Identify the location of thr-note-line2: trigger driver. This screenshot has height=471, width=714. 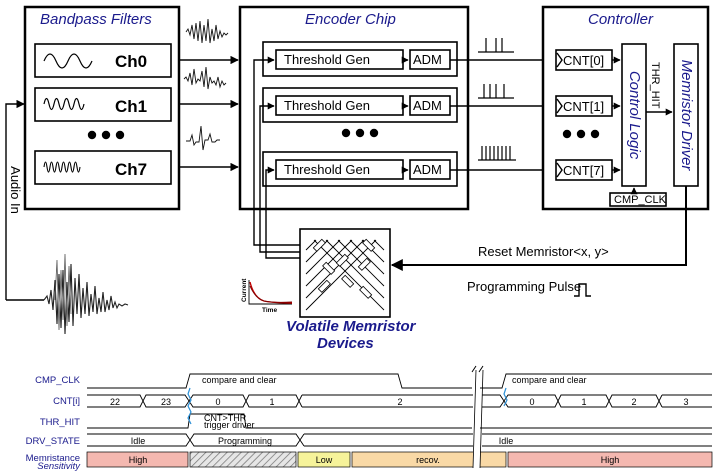
(229, 425).